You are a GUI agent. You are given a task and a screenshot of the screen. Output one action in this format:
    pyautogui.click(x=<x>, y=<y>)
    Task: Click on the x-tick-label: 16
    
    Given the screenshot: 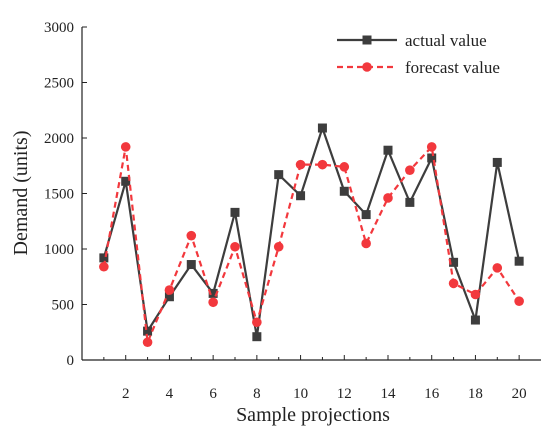 What is the action you would take?
    pyautogui.click(x=432, y=394)
    